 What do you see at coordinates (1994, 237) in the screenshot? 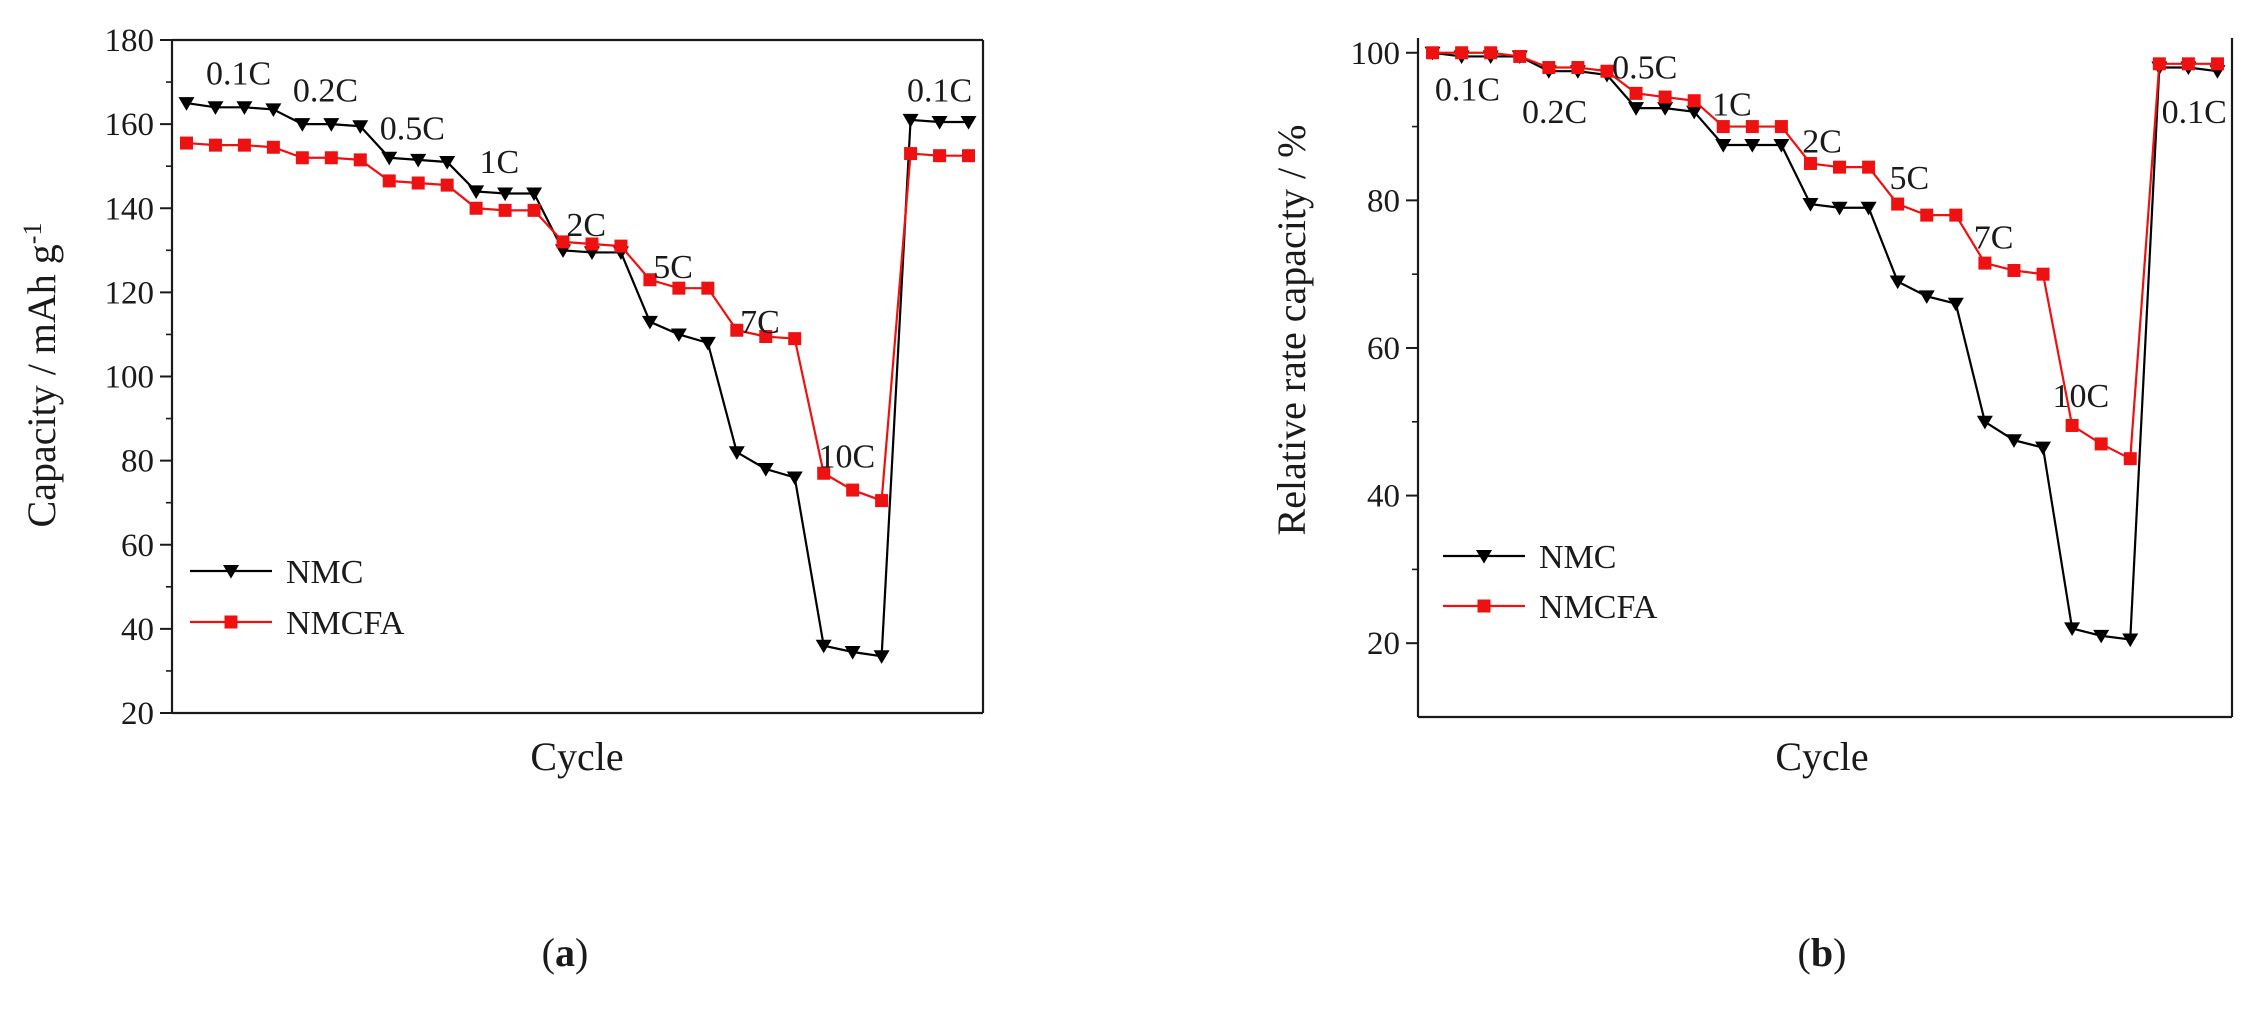
I see `b-rate-annotation: 7C` at bounding box center [1994, 237].